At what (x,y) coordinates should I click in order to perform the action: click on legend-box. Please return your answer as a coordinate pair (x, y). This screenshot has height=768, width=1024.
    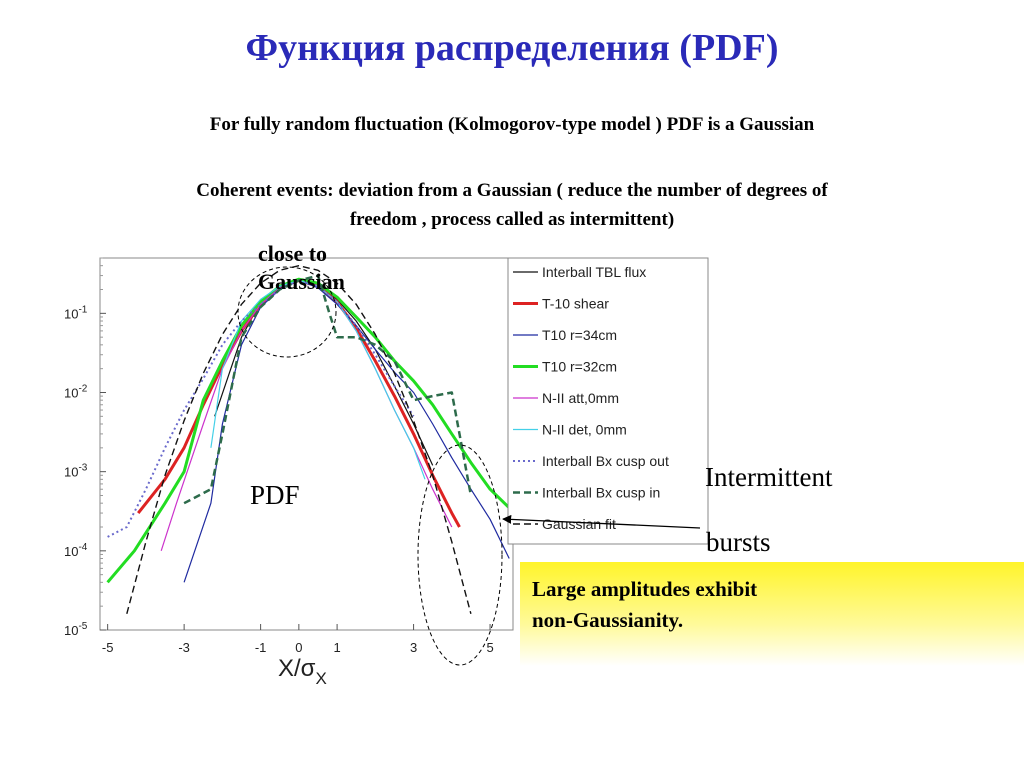
    Looking at the image, I should click on (608, 401).